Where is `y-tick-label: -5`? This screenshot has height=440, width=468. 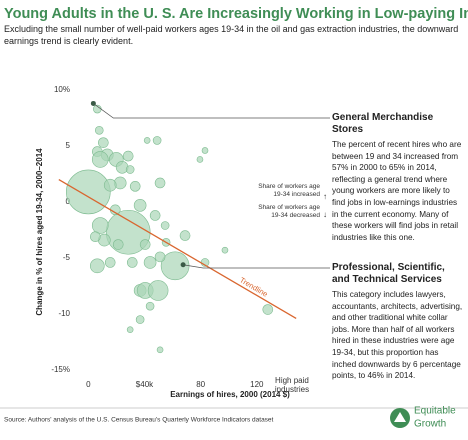 y-tick-label: -5 is located at coordinates (67, 257).